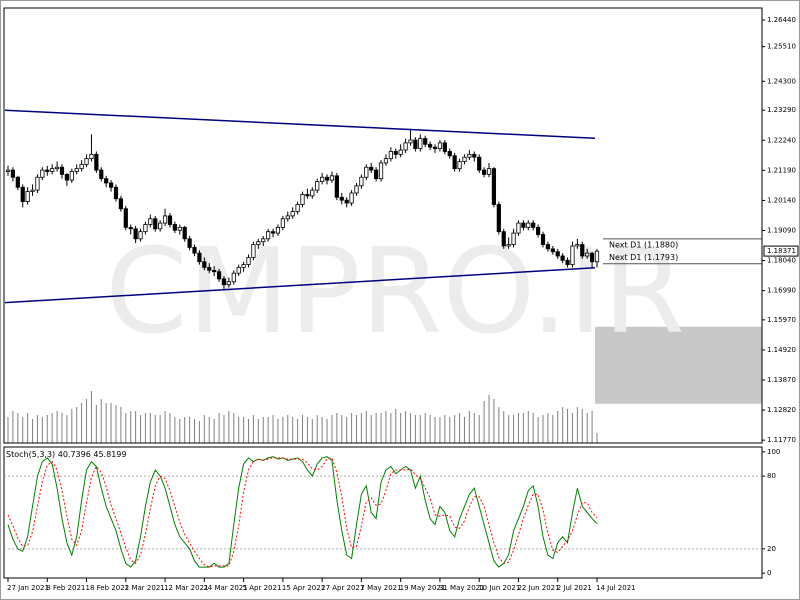  Describe the element at coordinates (643, 257) in the screenshot. I see `level-label: Next D1 (1.1793)` at that location.